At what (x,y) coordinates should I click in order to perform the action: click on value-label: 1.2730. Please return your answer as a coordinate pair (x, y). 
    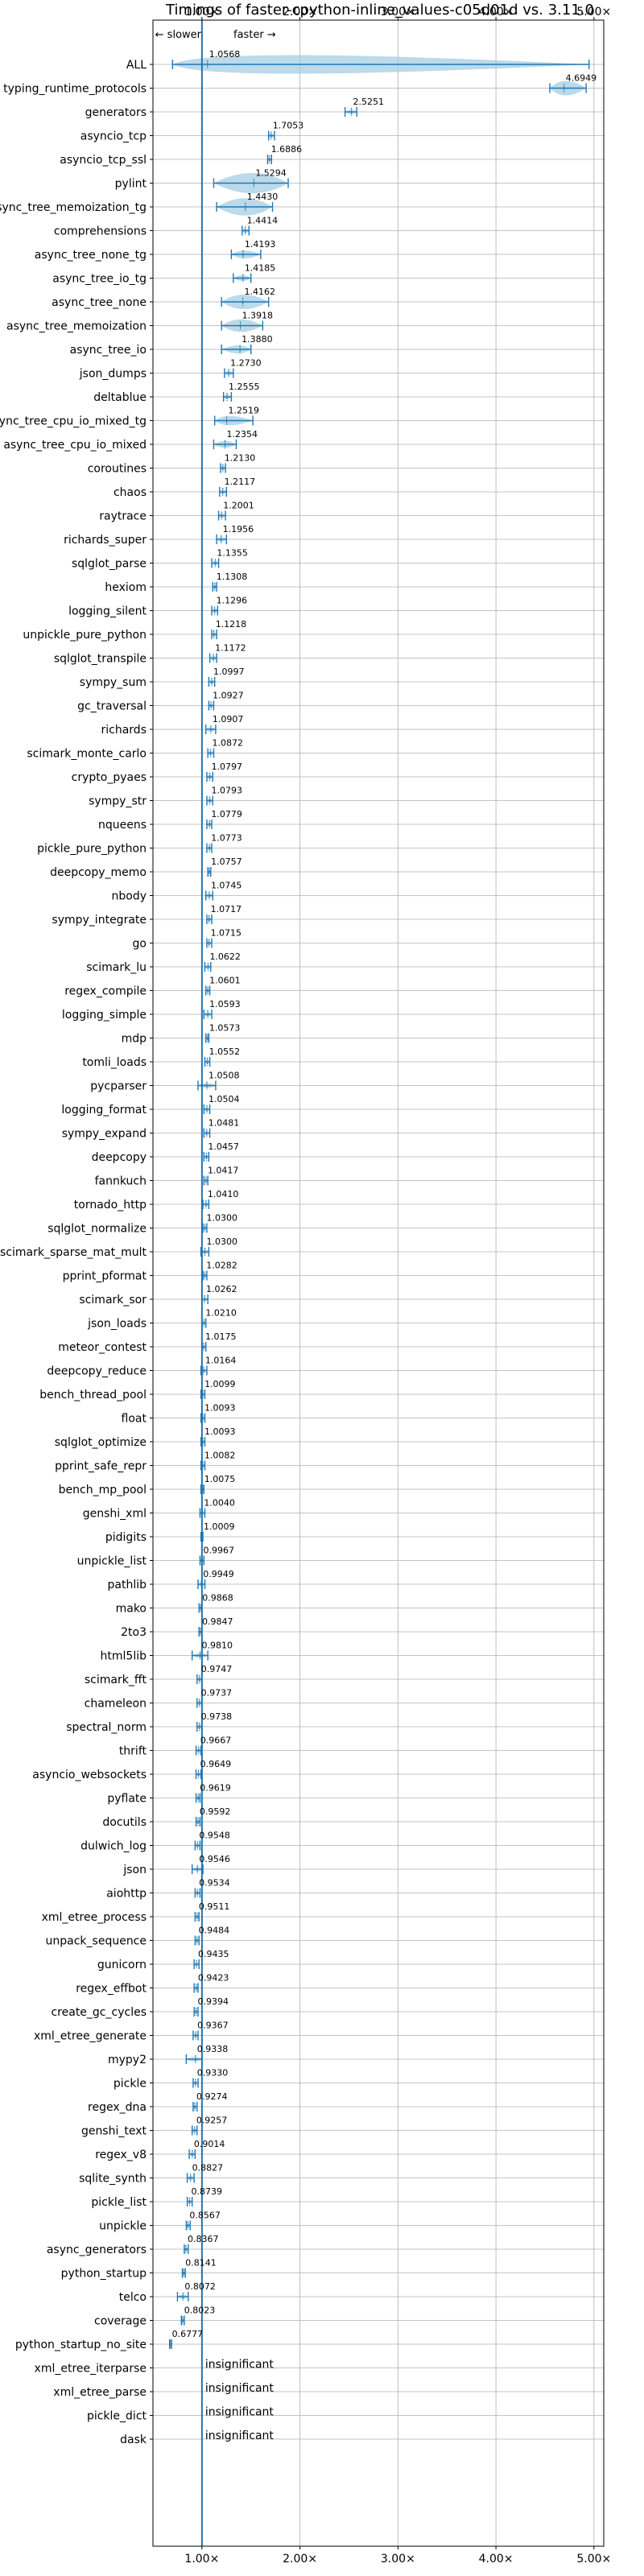
    Looking at the image, I should click on (246, 363).